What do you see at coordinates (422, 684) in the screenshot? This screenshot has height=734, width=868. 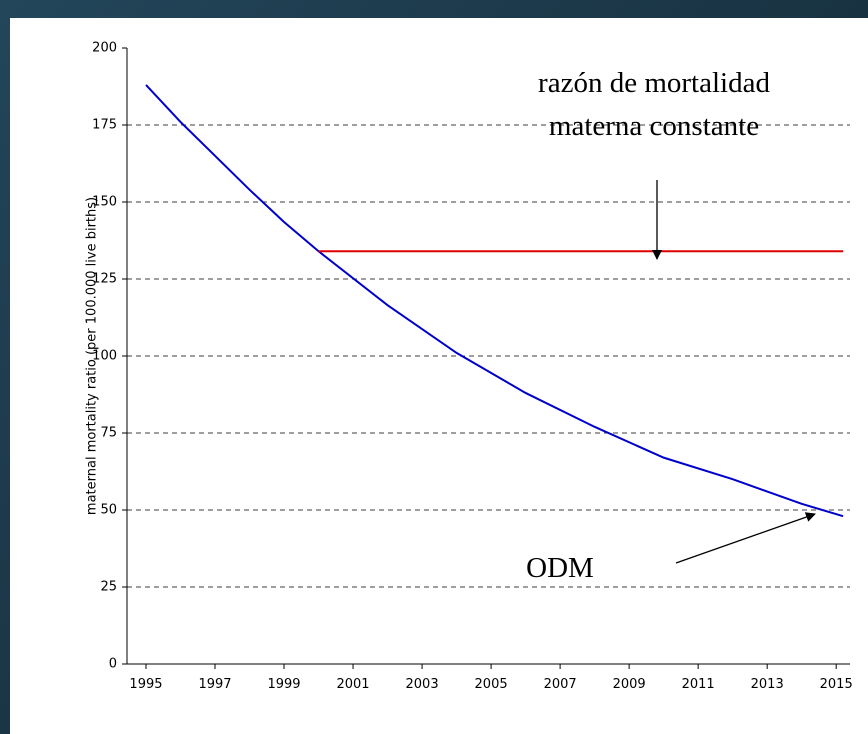 I see `x-tick-label: 2003` at bounding box center [422, 684].